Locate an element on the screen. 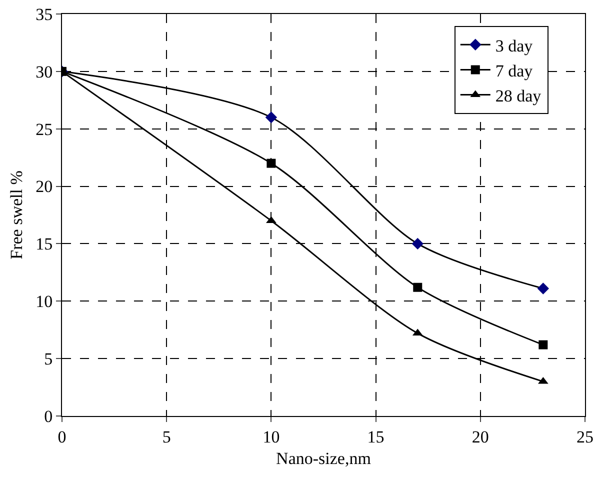  x-tick-label: 15 is located at coordinates (375, 436).